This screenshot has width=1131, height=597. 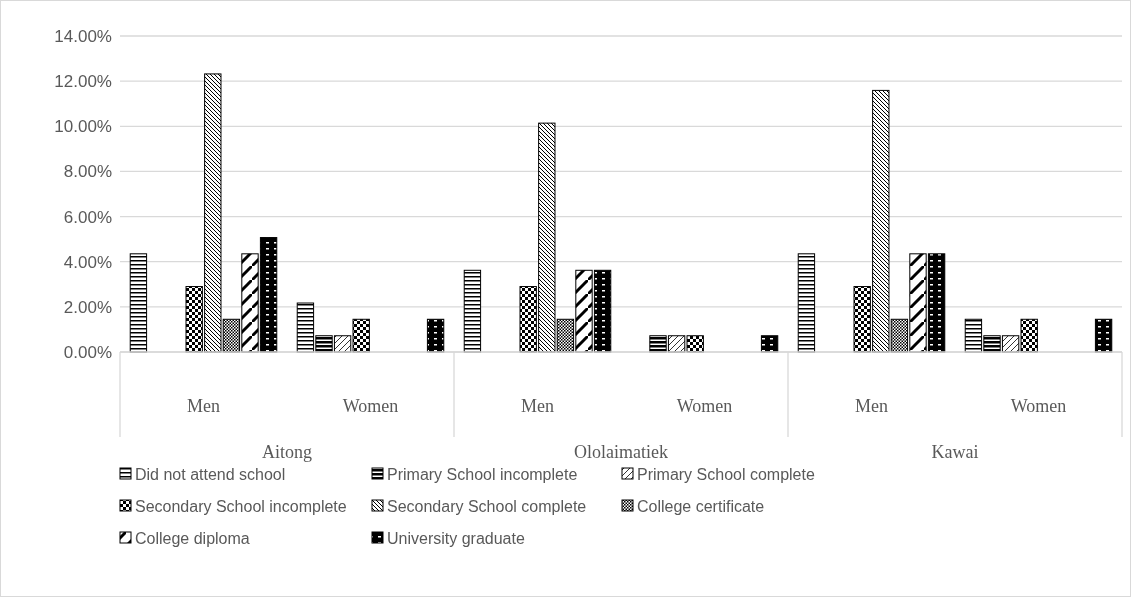 I want to click on legend-label: Secondary School complete, so click(x=487, y=506).